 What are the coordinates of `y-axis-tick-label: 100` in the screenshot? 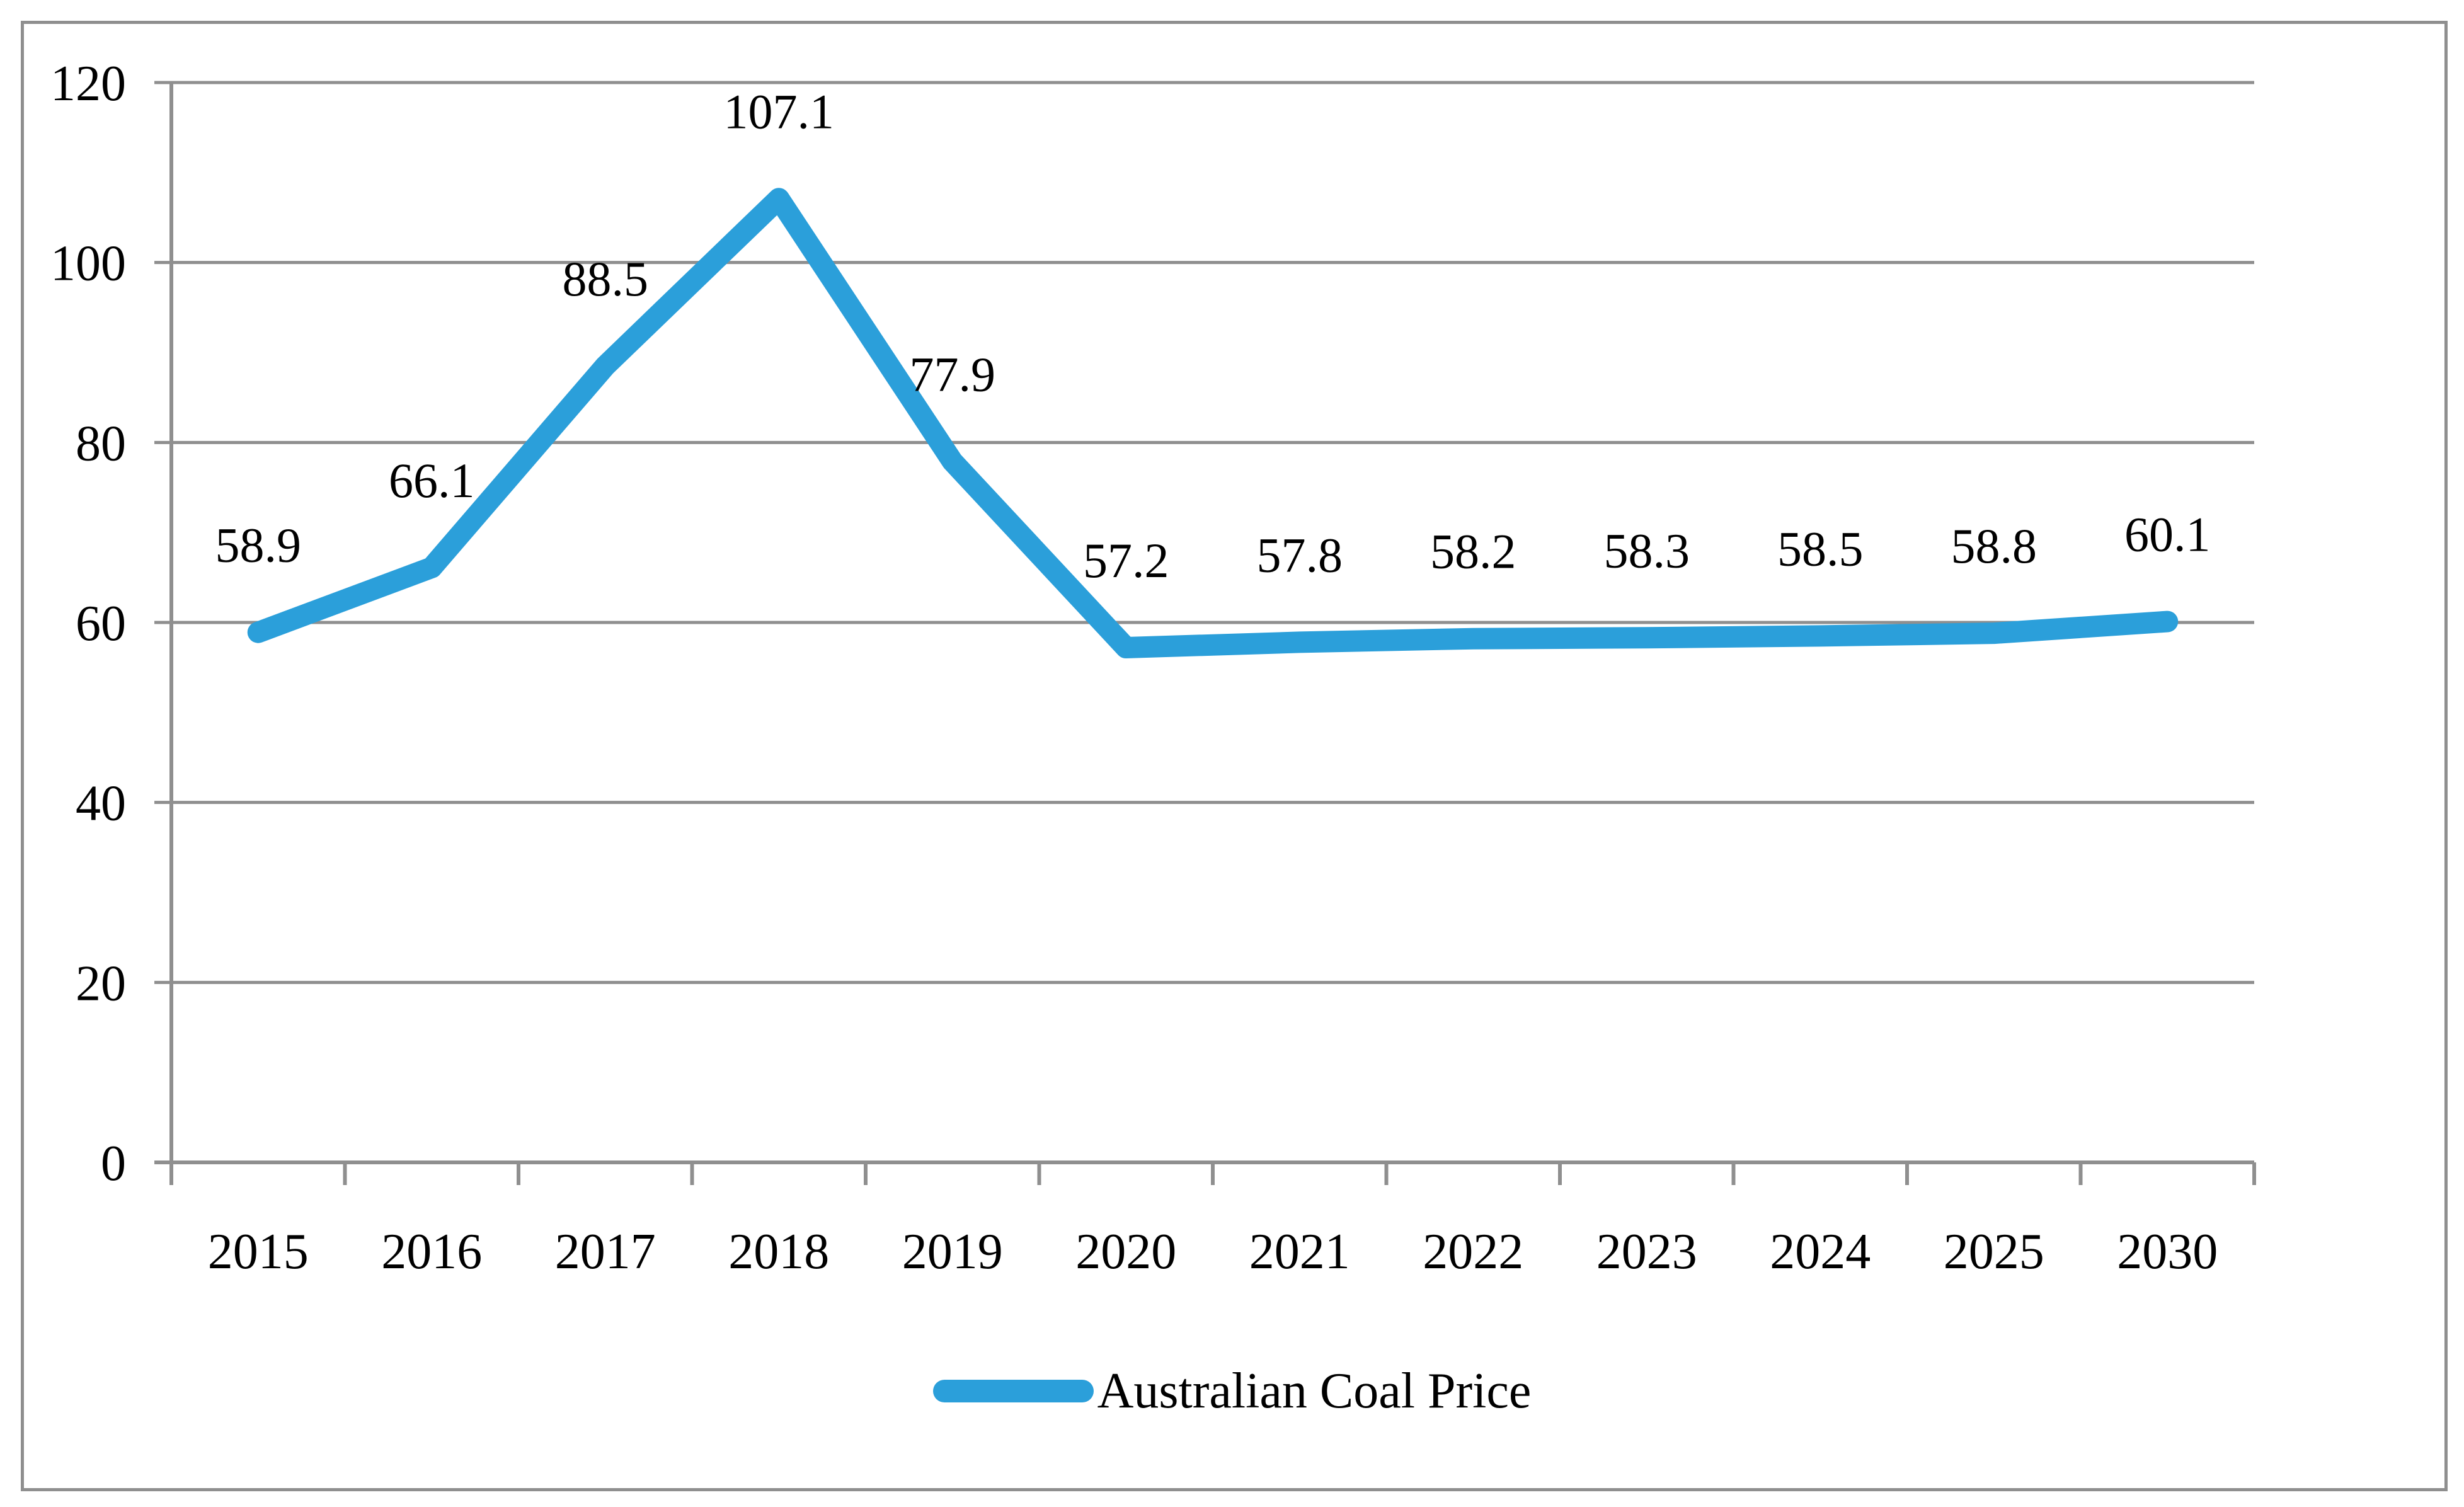 It's located at (88, 264).